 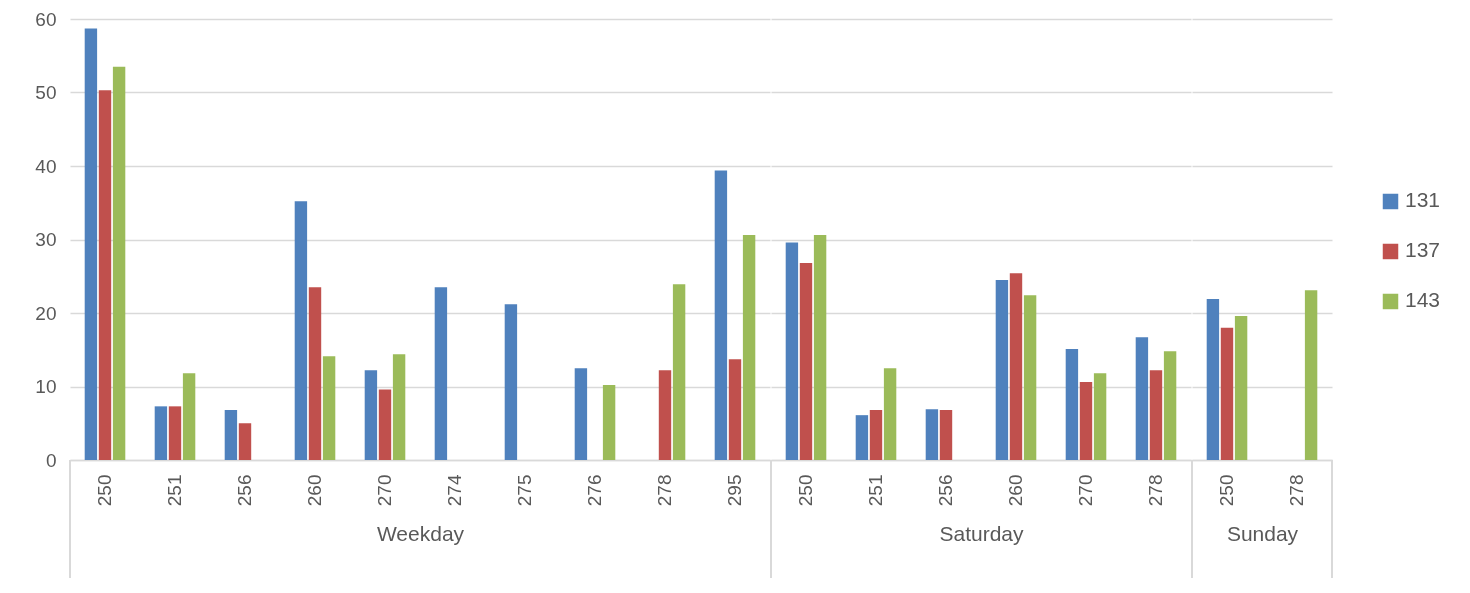 I want to click on x-axis-title: Sunday, so click(x=1262, y=534).